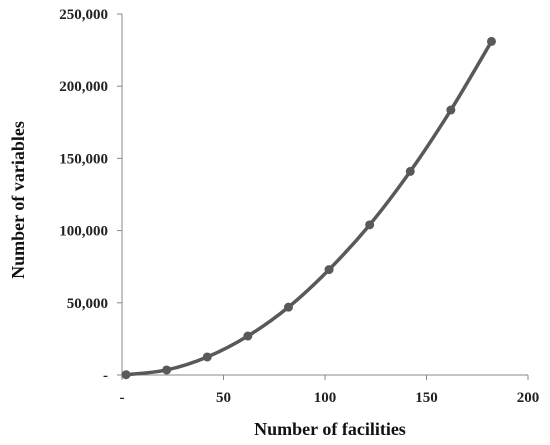  Describe the element at coordinates (528, 398) in the screenshot. I see `x-tick-label: 200` at that location.